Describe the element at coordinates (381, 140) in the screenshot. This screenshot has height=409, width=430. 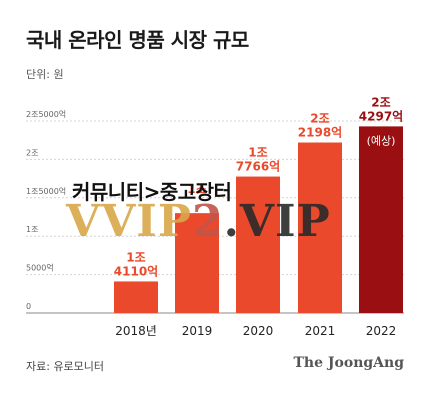
I see `bar-annotation: (예상)` at that location.